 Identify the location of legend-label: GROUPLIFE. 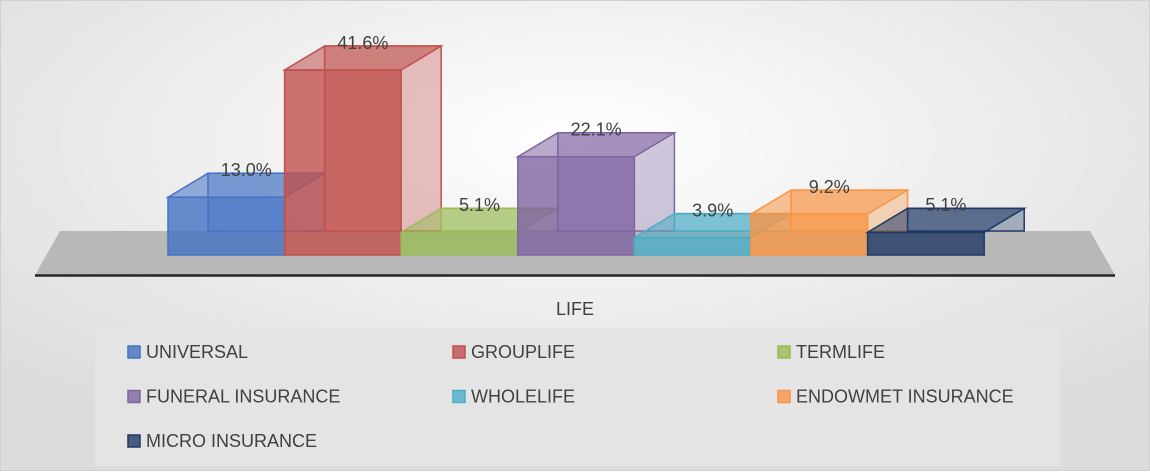
(523, 352).